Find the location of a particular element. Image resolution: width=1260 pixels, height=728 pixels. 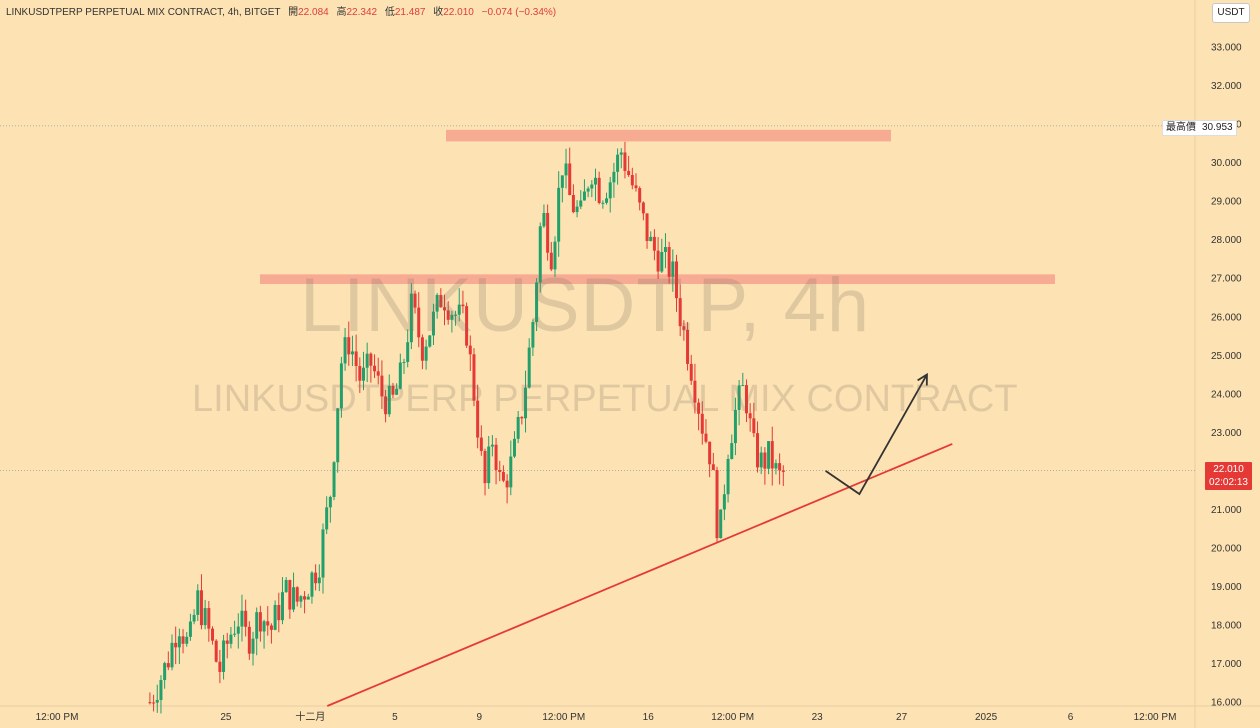

highest-value: 30.953 is located at coordinates (1217, 127).